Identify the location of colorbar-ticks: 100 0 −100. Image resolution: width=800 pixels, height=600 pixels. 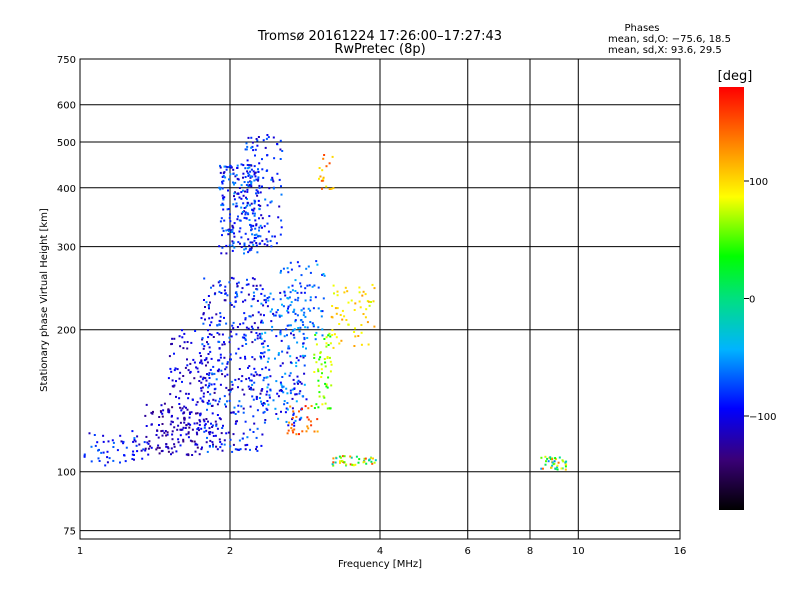
(760, 300).